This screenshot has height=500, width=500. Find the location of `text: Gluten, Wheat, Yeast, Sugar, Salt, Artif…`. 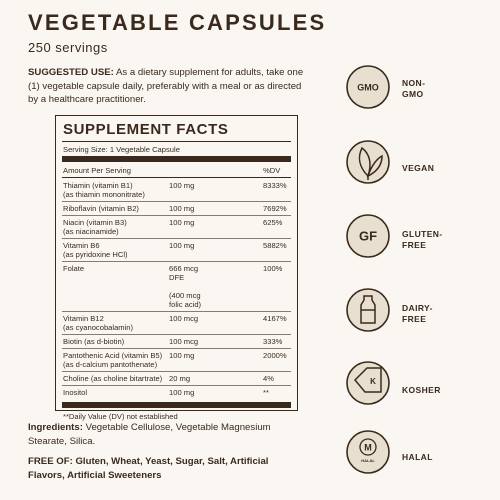

text: Gluten, Wheat, Yeast, Sugar, Salt, Artif… is located at coordinates (148, 468).